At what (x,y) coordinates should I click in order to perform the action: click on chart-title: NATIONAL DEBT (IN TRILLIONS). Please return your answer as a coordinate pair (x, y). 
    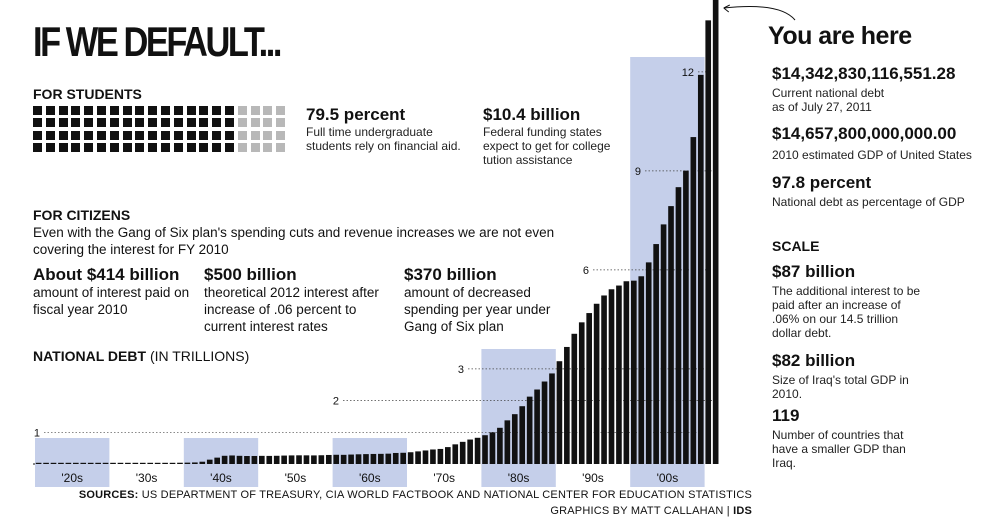
    Looking at the image, I should click on (141, 356).